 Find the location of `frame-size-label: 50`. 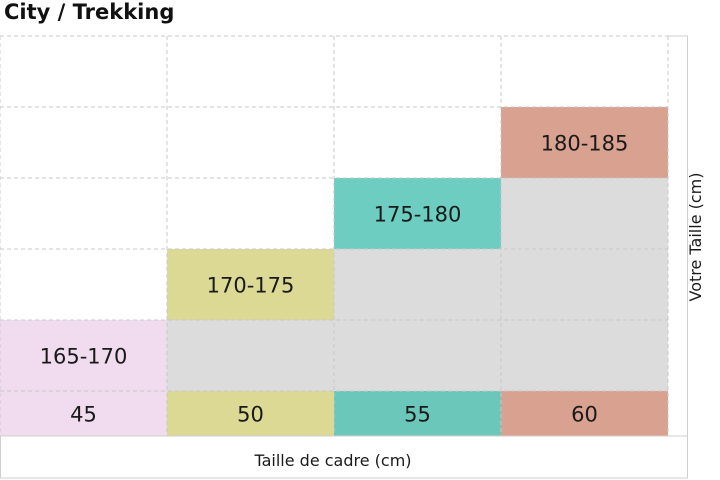

frame-size-label: 50 is located at coordinates (250, 415).